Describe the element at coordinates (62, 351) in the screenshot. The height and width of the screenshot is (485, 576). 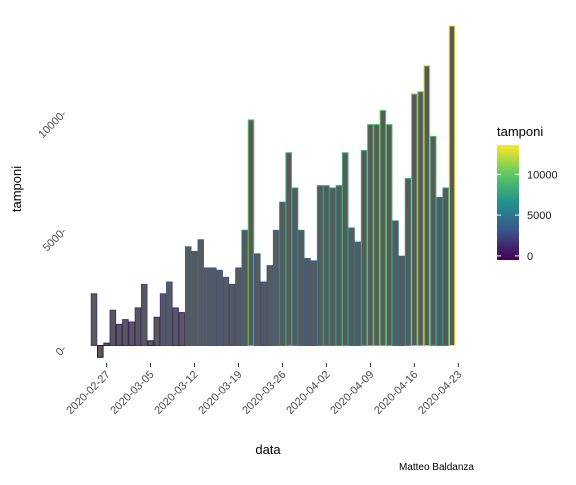
I see `y-tick-label: 0-` at that location.